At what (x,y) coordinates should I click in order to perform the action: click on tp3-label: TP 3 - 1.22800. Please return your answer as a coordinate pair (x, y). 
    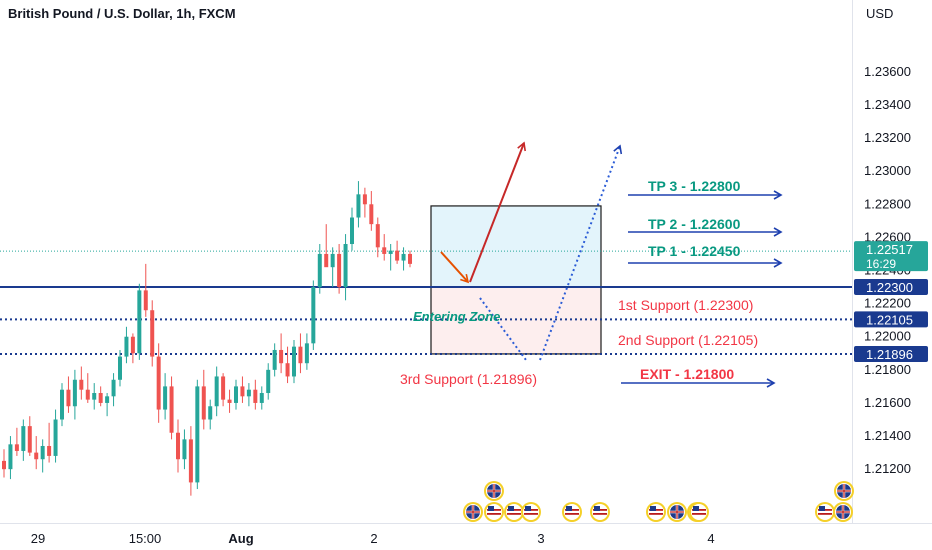
    Looking at the image, I should click on (694, 186).